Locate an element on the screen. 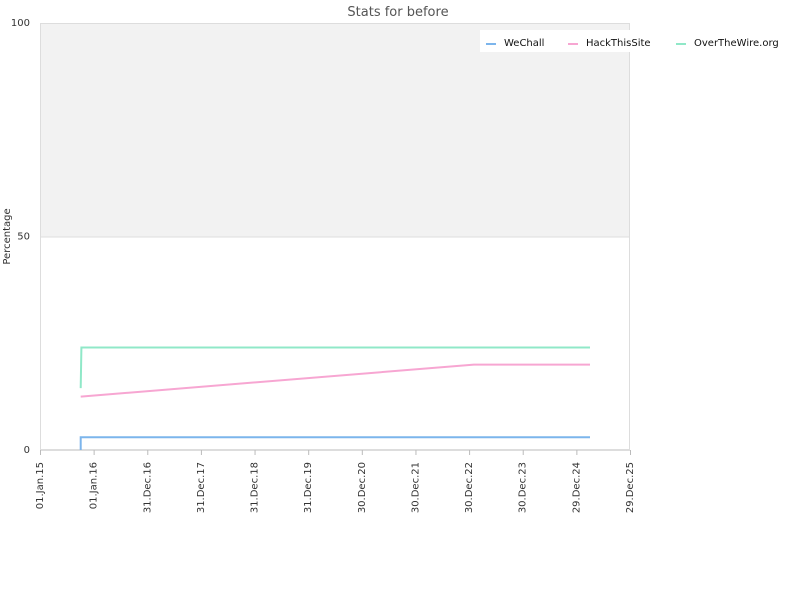 This screenshot has width=800, height=600. legend-item-label: OverTheWire.org is located at coordinates (736, 43).